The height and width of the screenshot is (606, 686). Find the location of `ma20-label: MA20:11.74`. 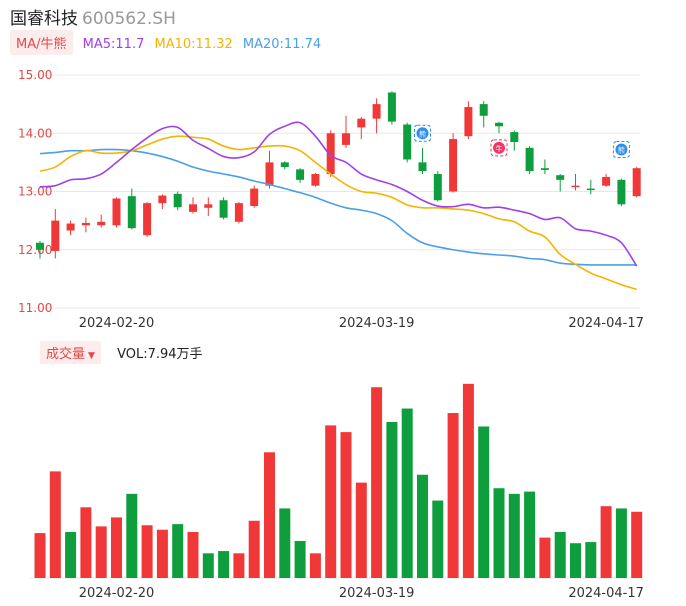

ma20-label: MA20:11.74 is located at coordinates (282, 44).